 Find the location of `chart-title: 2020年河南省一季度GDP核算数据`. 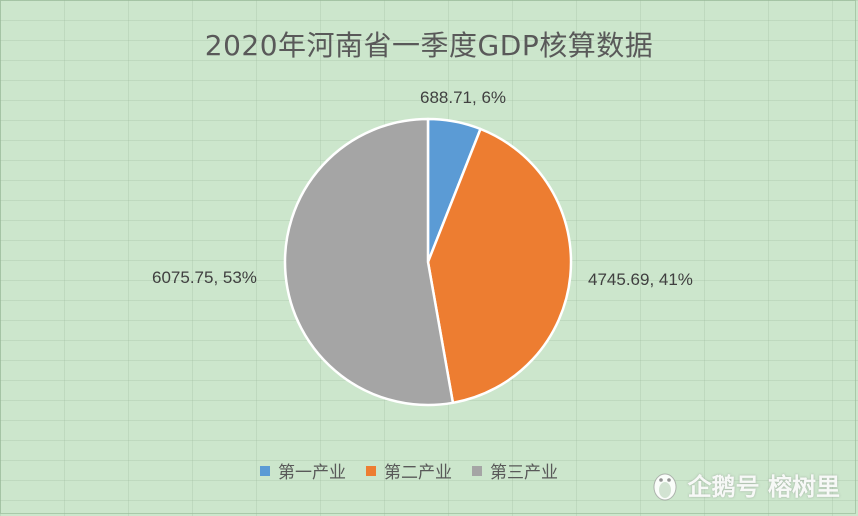

chart-title: 2020年河南省一季度GDP核算数据 is located at coordinates (429, 45).